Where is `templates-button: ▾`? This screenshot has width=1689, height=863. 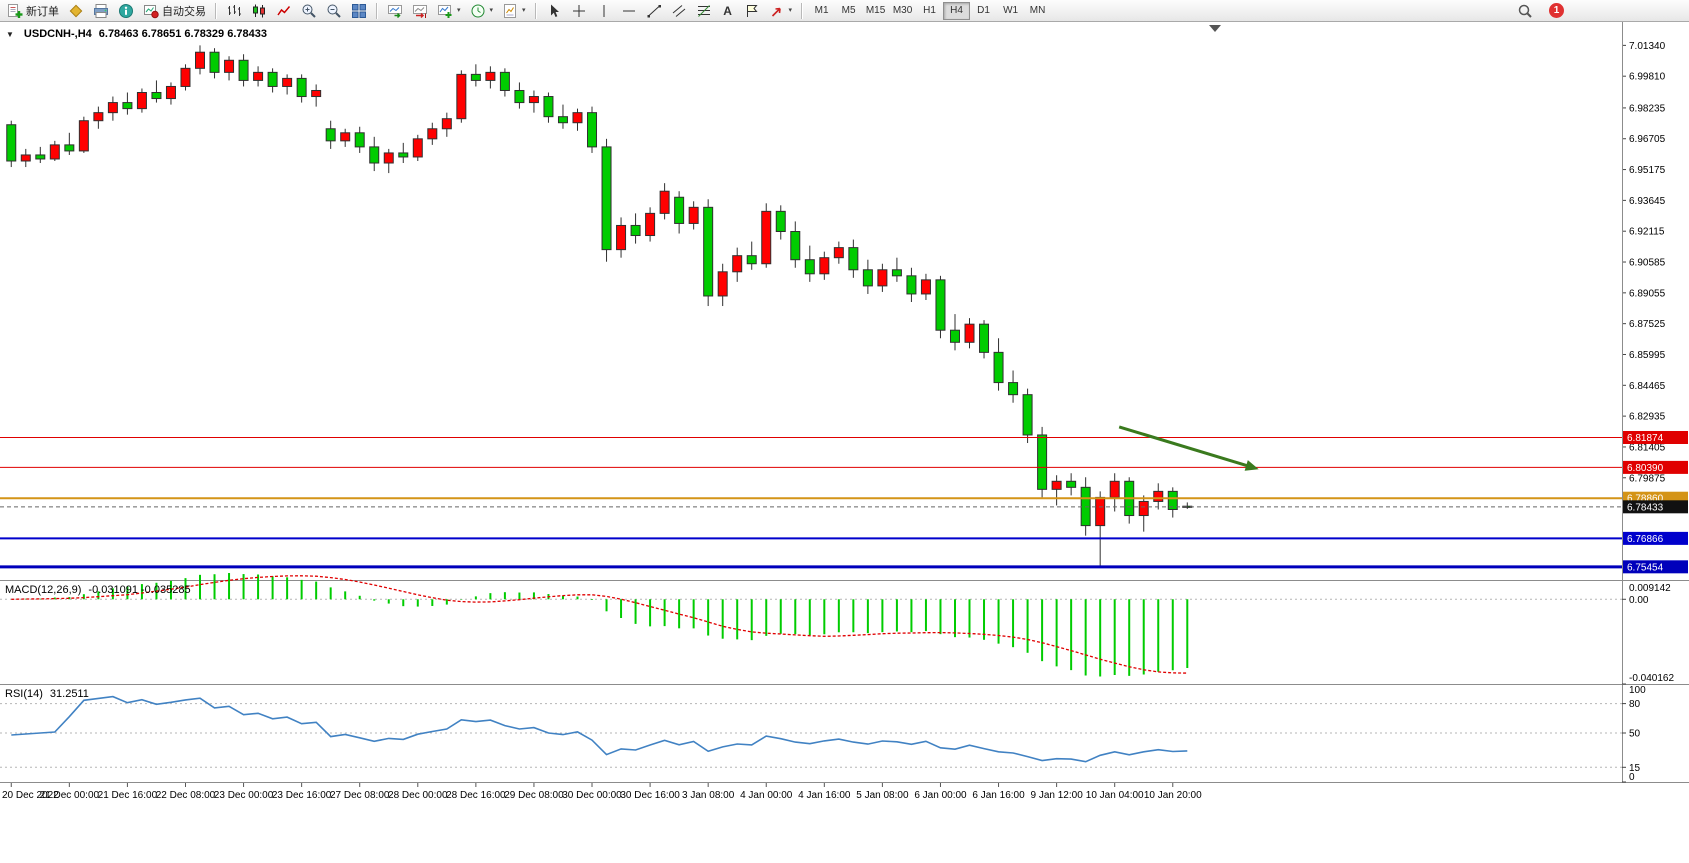
templates-button: ▾ is located at coordinates (514, 11).